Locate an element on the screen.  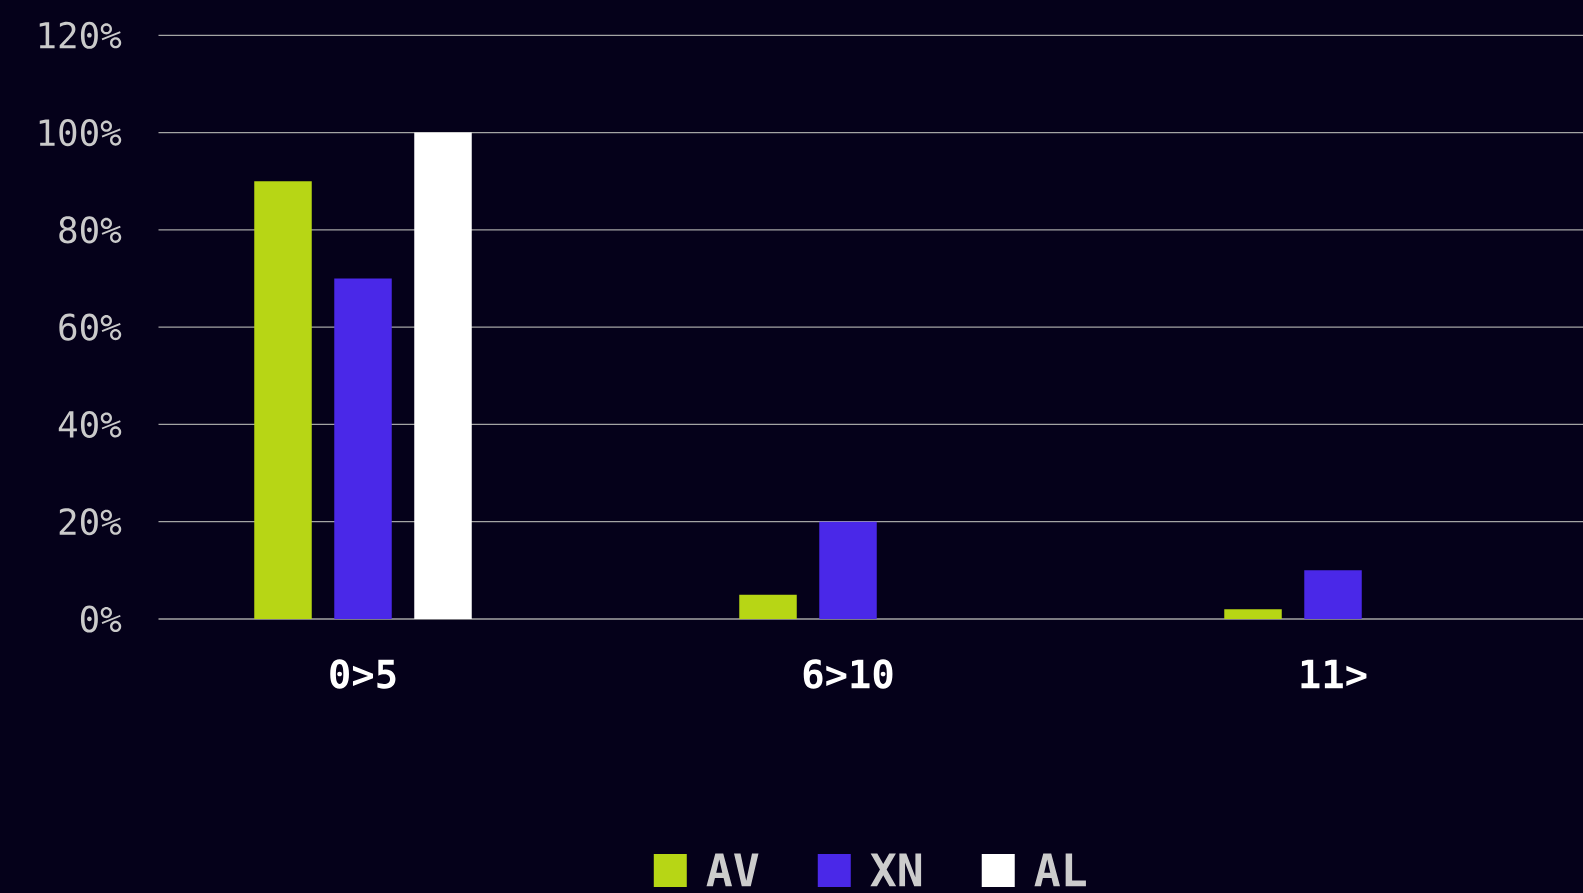
x-tick-label: 0>5 is located at coordinates (363, 674).